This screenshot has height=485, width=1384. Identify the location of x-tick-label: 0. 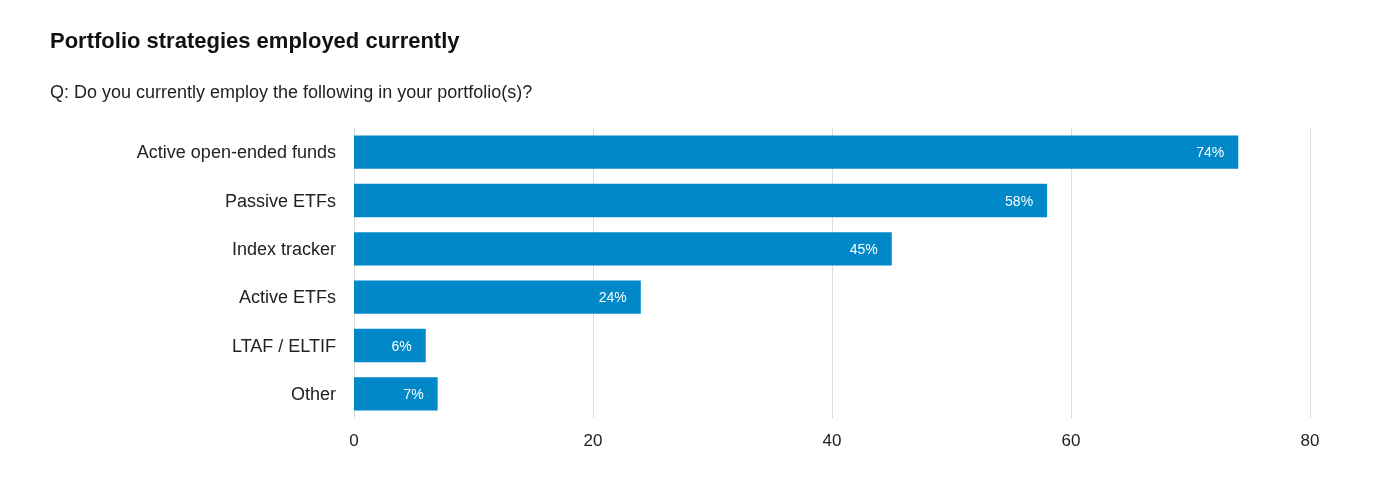
(354, 440).